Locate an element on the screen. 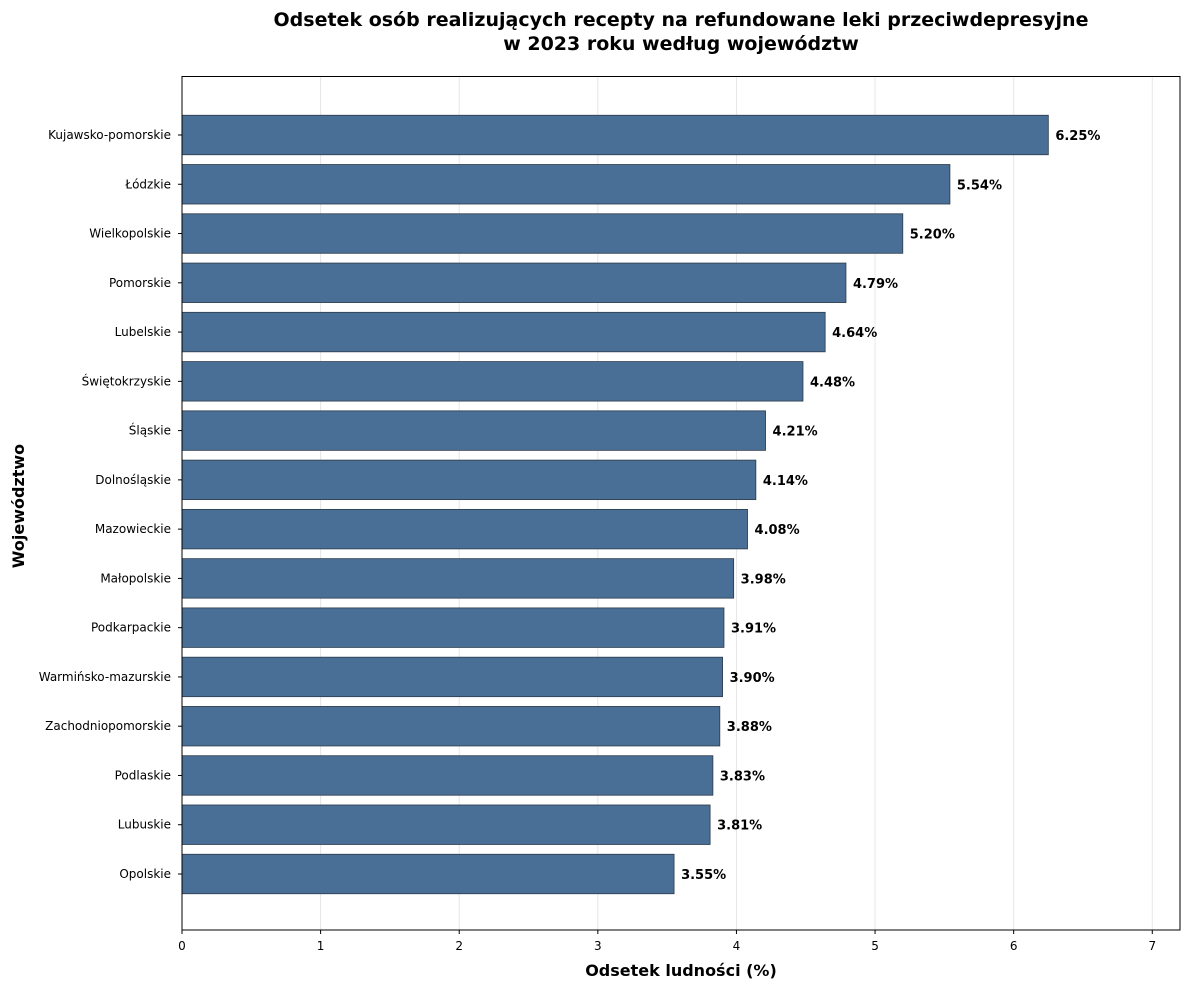 This screenshot has height=989, width=1189. data-label: 4.64% is located at coordinates (854, 333).